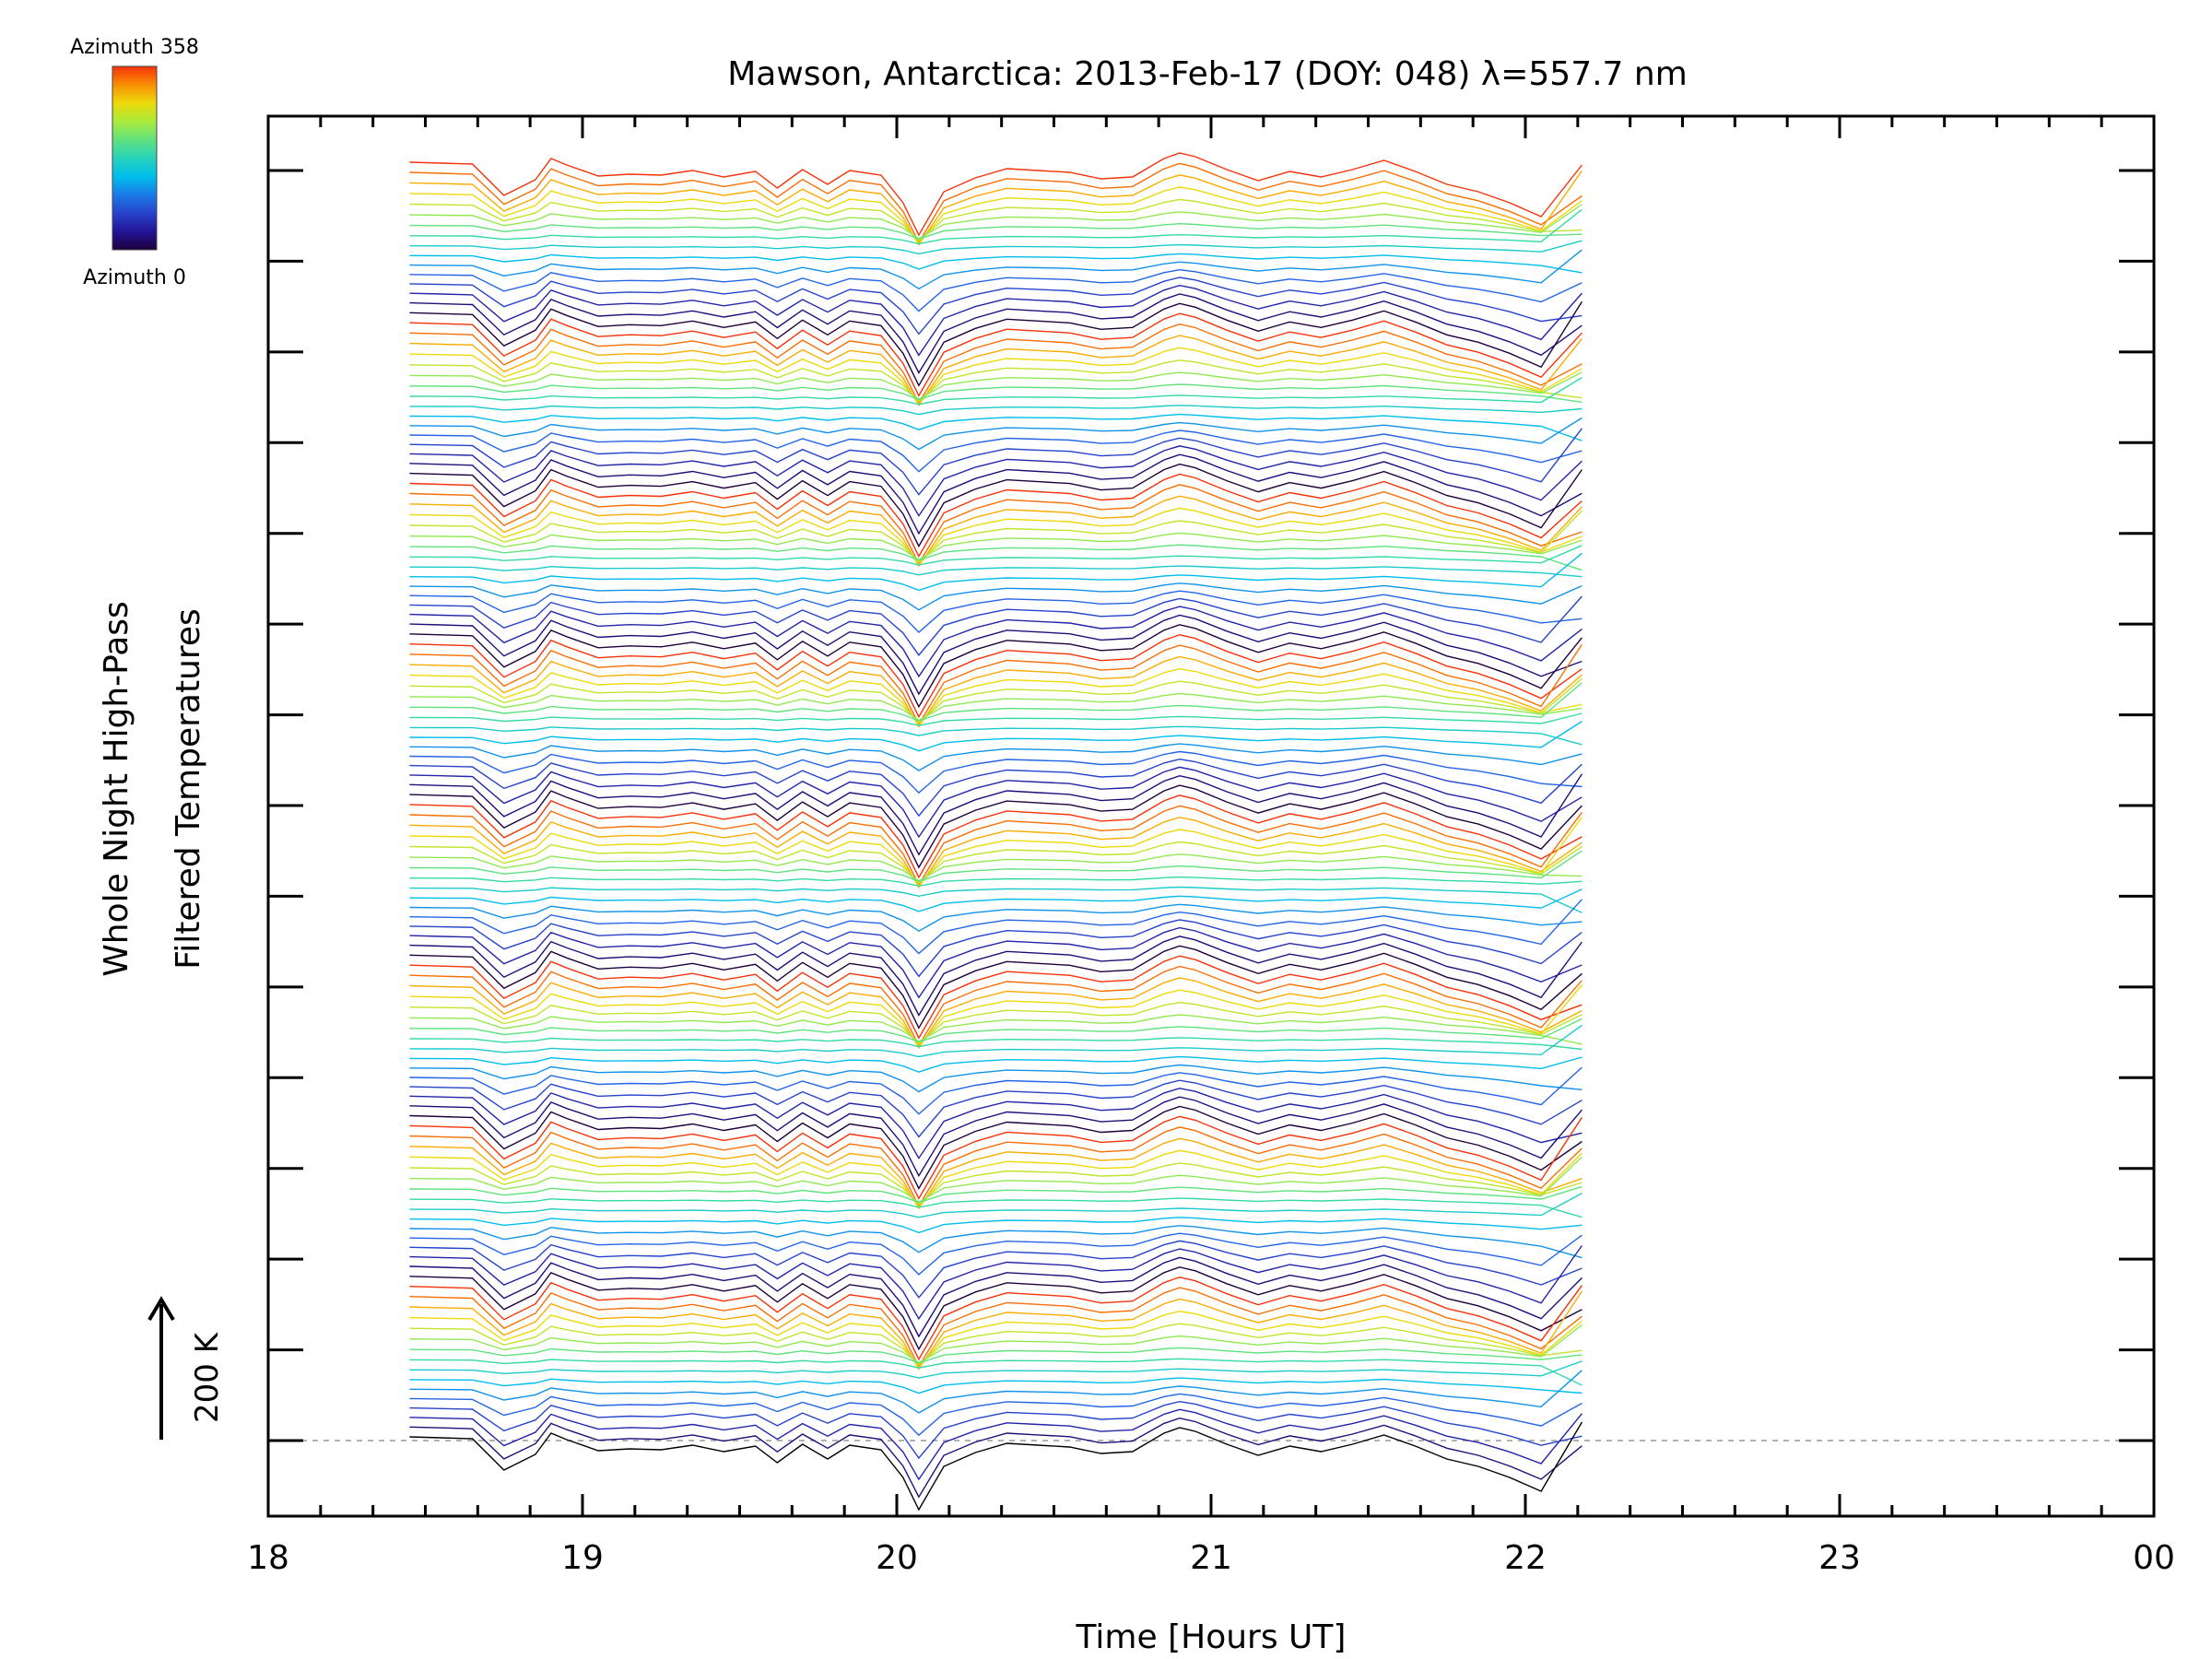 Image resolution: width=2212 pixels, height=1659 pixels. I want to click on colorbar-max-label: Azimuth 358, so click(134, 47).